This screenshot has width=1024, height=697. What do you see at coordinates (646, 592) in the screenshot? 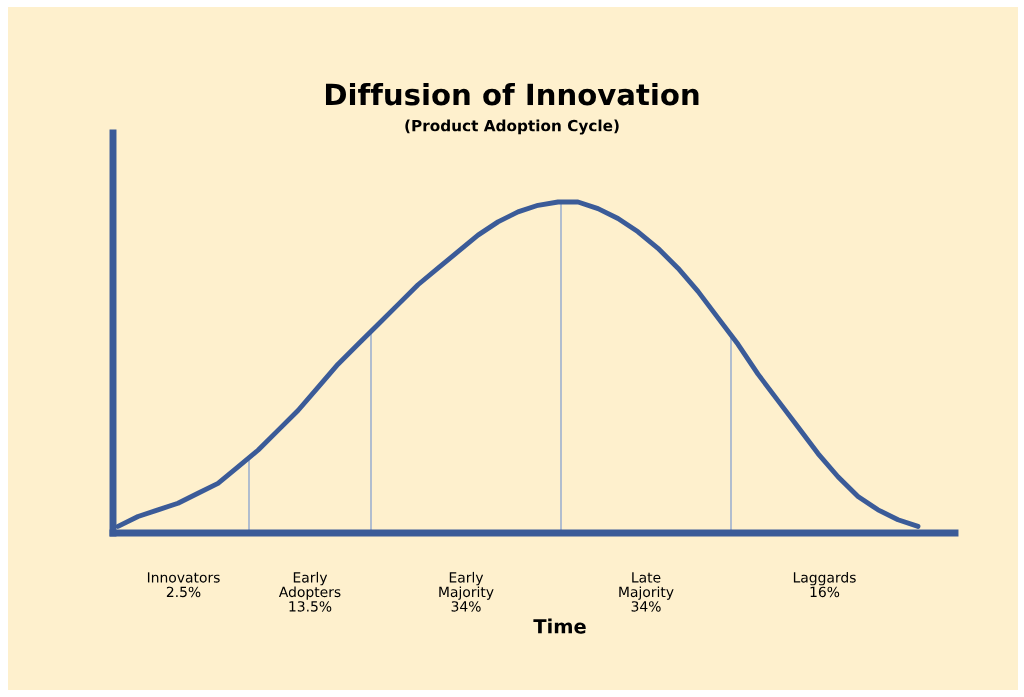
I see `text: Late Majority 34%` at bounding box center [646, 592].